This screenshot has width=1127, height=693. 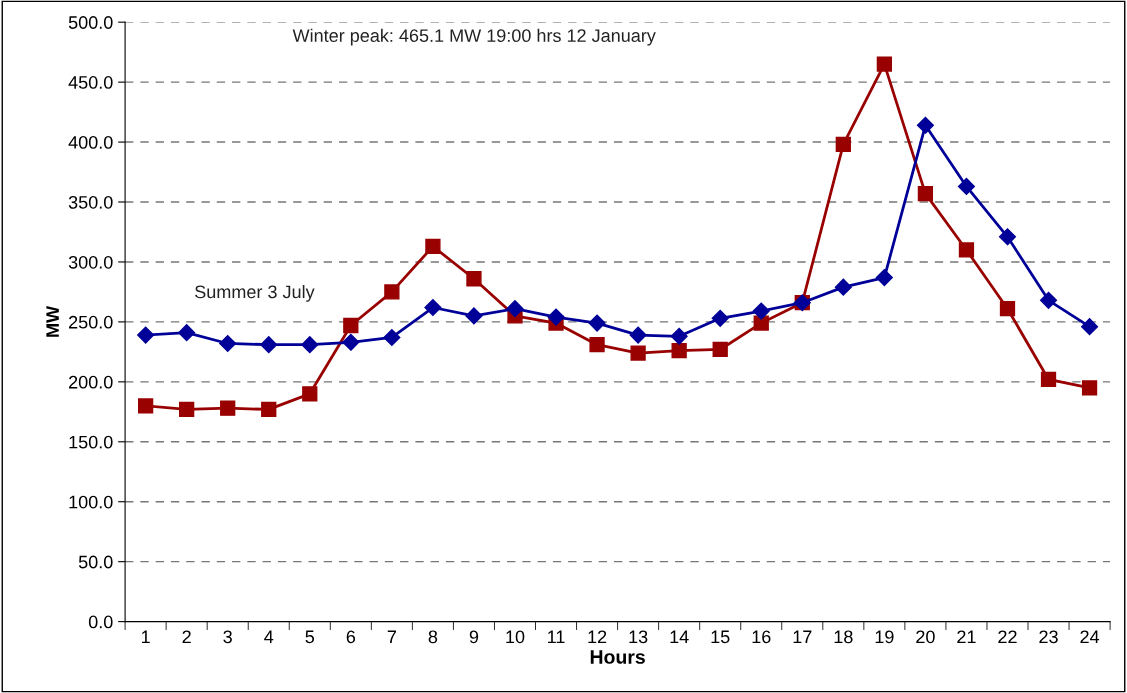 I want to click on y-tick-label: 50.0, so click(x=95, y=562).